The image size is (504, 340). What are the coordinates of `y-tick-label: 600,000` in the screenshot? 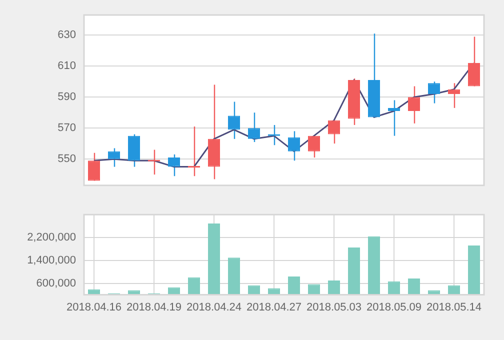 It's located at (56, 283).